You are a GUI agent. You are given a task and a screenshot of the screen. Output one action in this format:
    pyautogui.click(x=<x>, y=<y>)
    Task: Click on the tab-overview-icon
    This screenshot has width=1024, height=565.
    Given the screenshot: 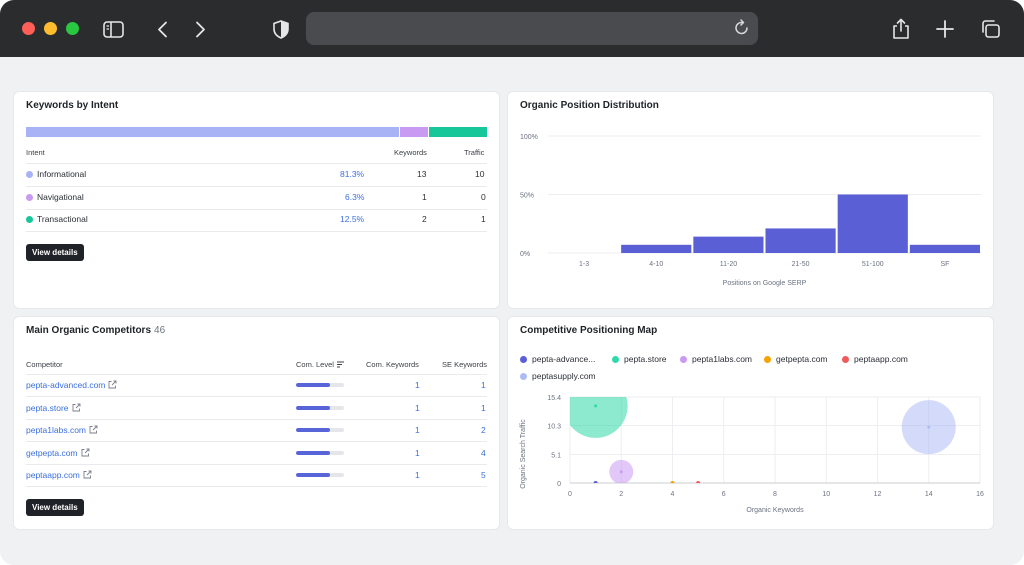 What is the action you would take?
    pyautogui.click(x=990, y=29)
    